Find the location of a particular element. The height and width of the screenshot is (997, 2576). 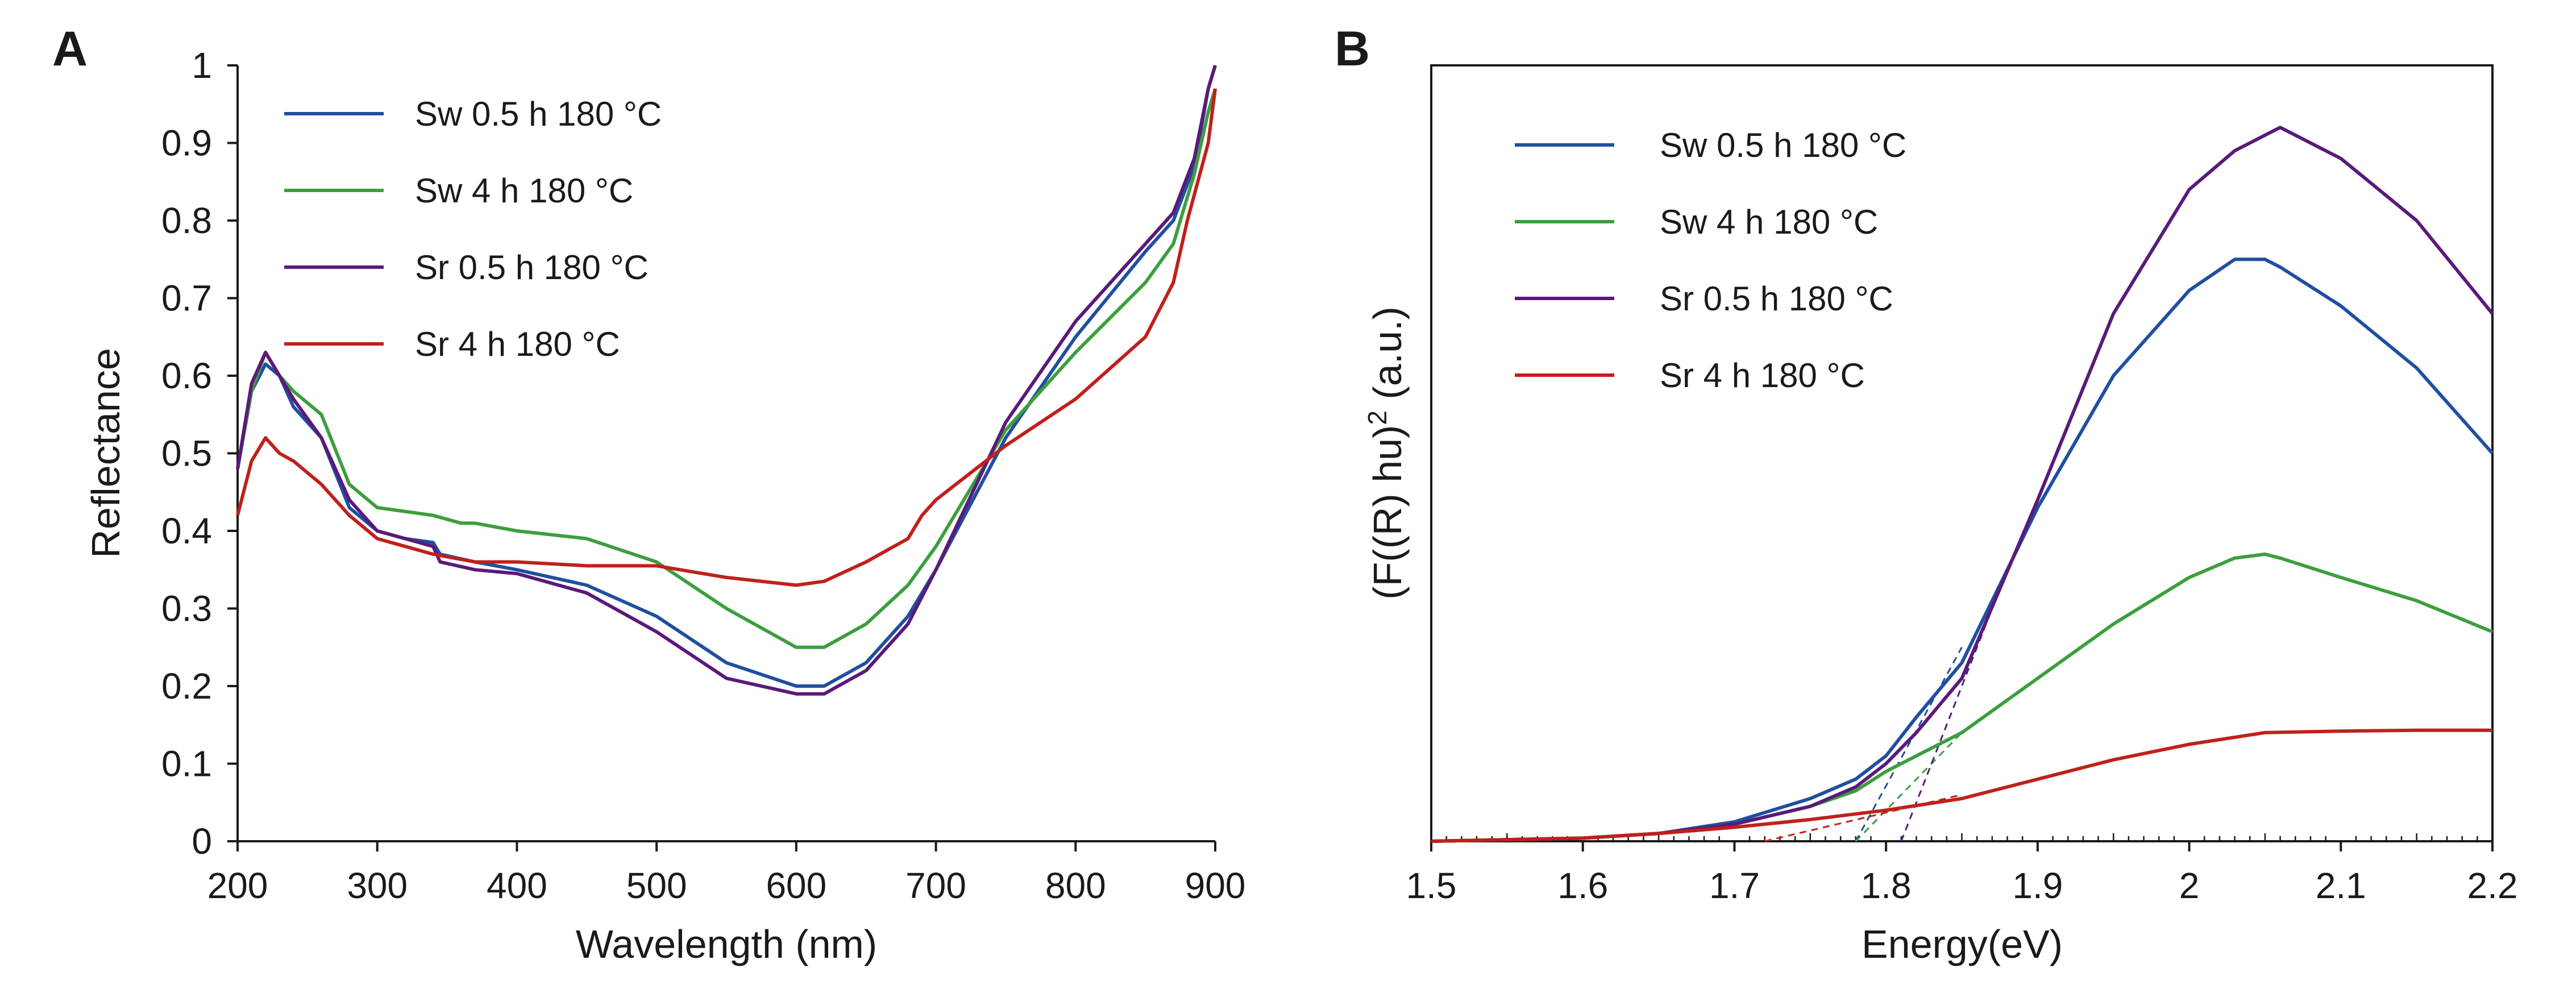

y-tick-label: 0.8 is located at coordinates (187, 220).